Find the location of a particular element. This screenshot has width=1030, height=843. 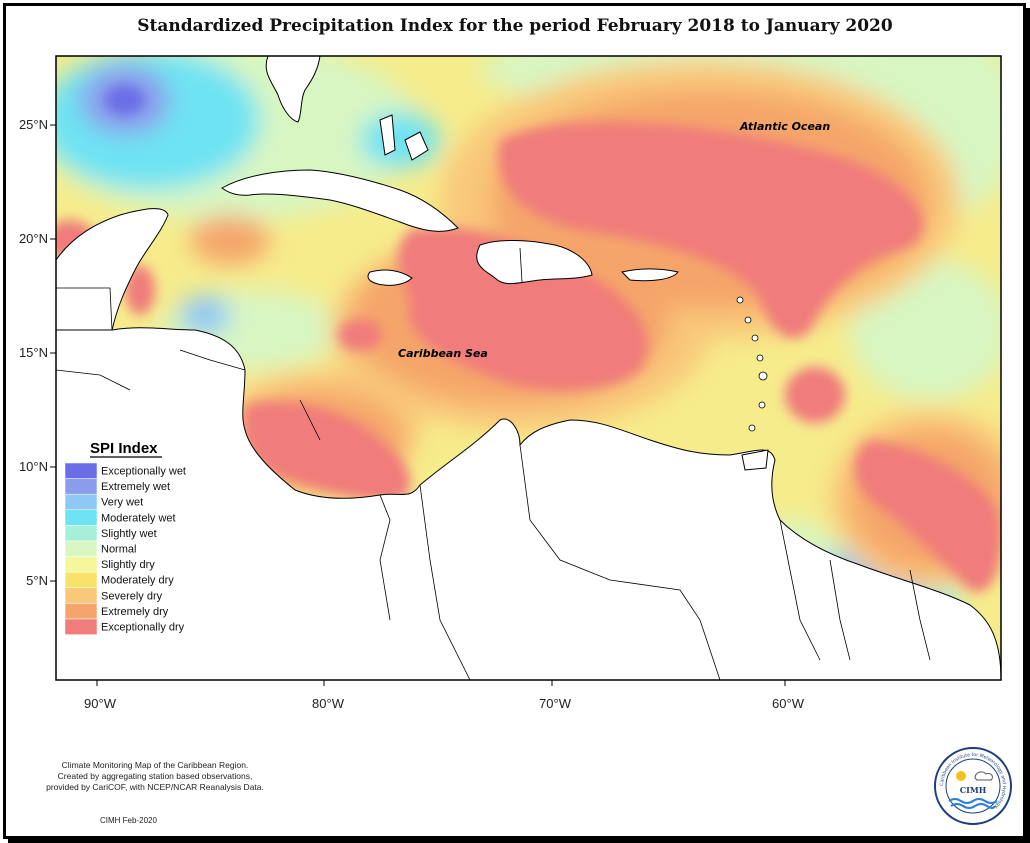

x-tick-label: 80°W is located at coordinates (328, 703).